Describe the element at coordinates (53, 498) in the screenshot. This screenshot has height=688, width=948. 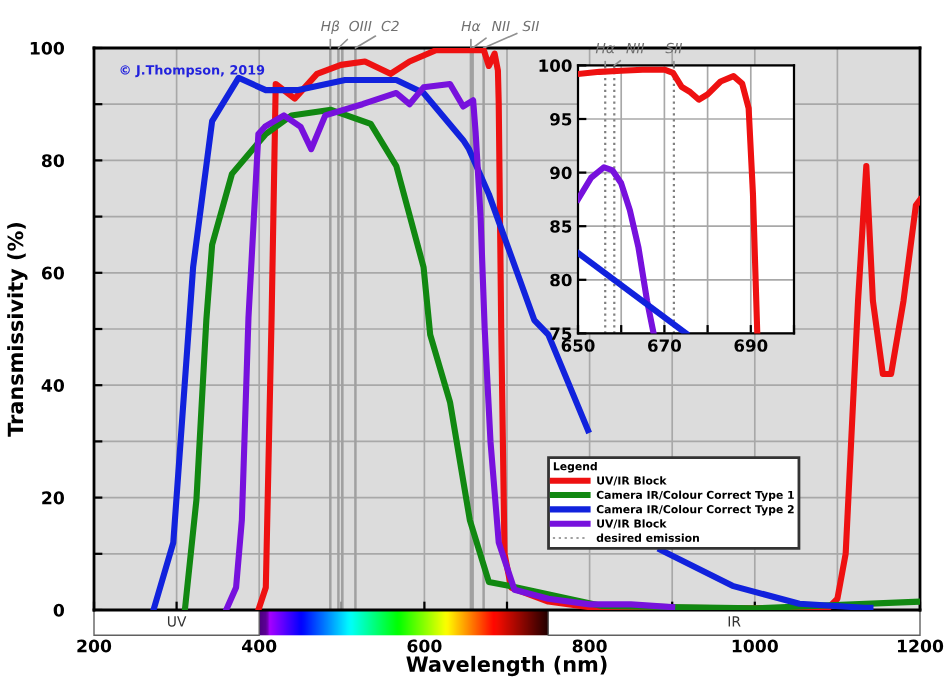
I see `y-tick-label: 20` at that location.